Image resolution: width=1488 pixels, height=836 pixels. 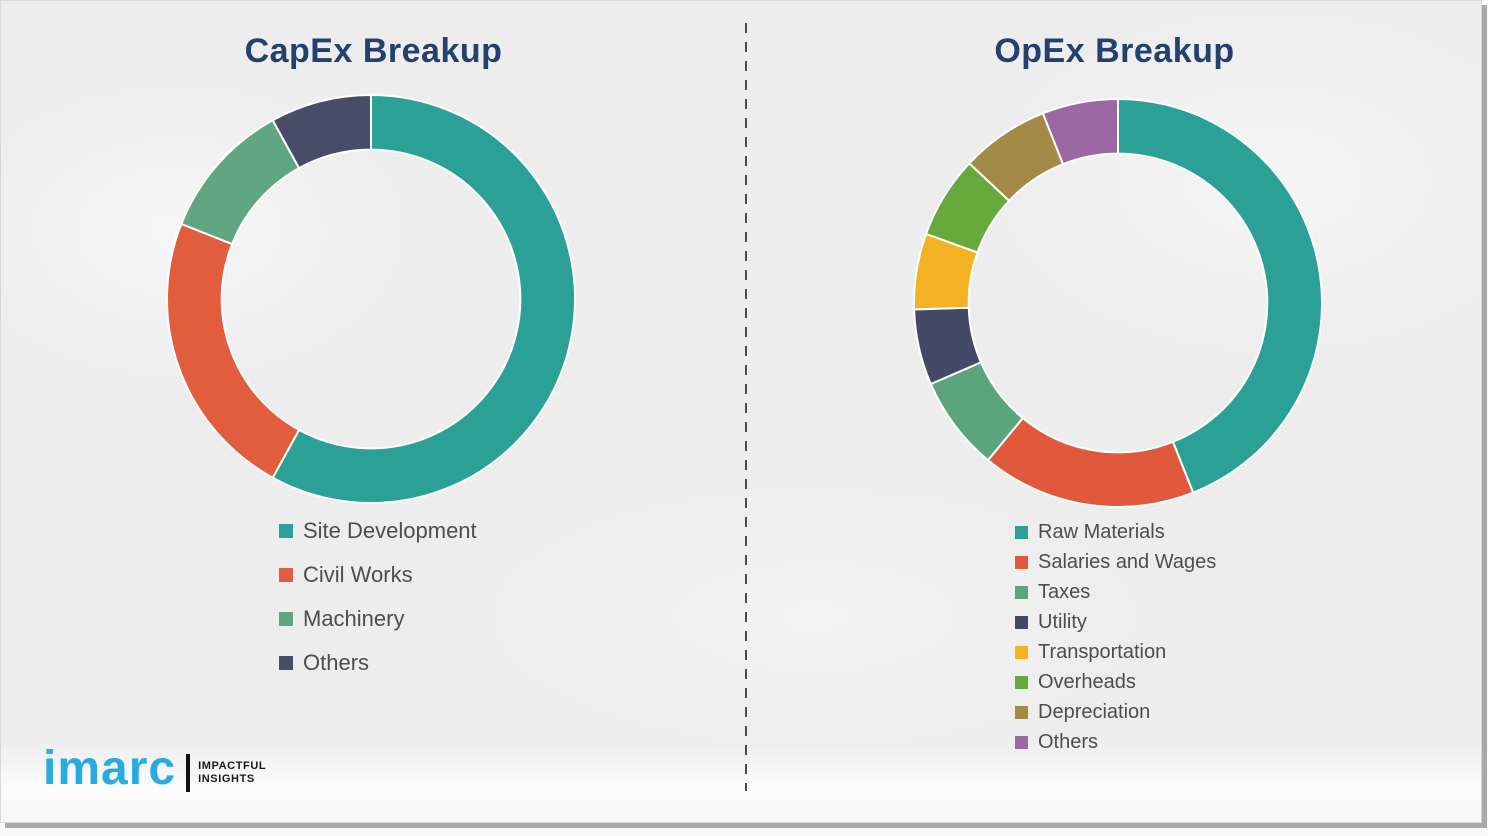 I want to click on legend-label: Salaries and Wages, so click(x=1127, y=561).